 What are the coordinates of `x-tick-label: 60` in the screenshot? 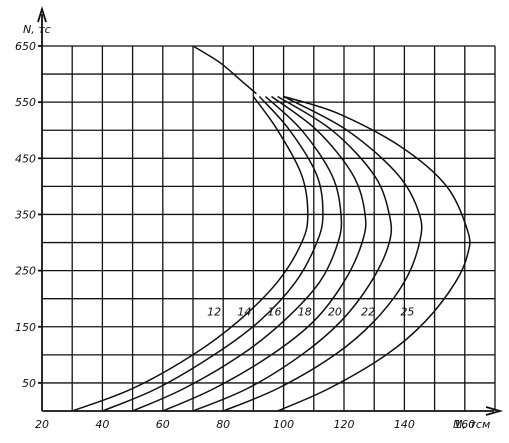 It's located at (163, 424).